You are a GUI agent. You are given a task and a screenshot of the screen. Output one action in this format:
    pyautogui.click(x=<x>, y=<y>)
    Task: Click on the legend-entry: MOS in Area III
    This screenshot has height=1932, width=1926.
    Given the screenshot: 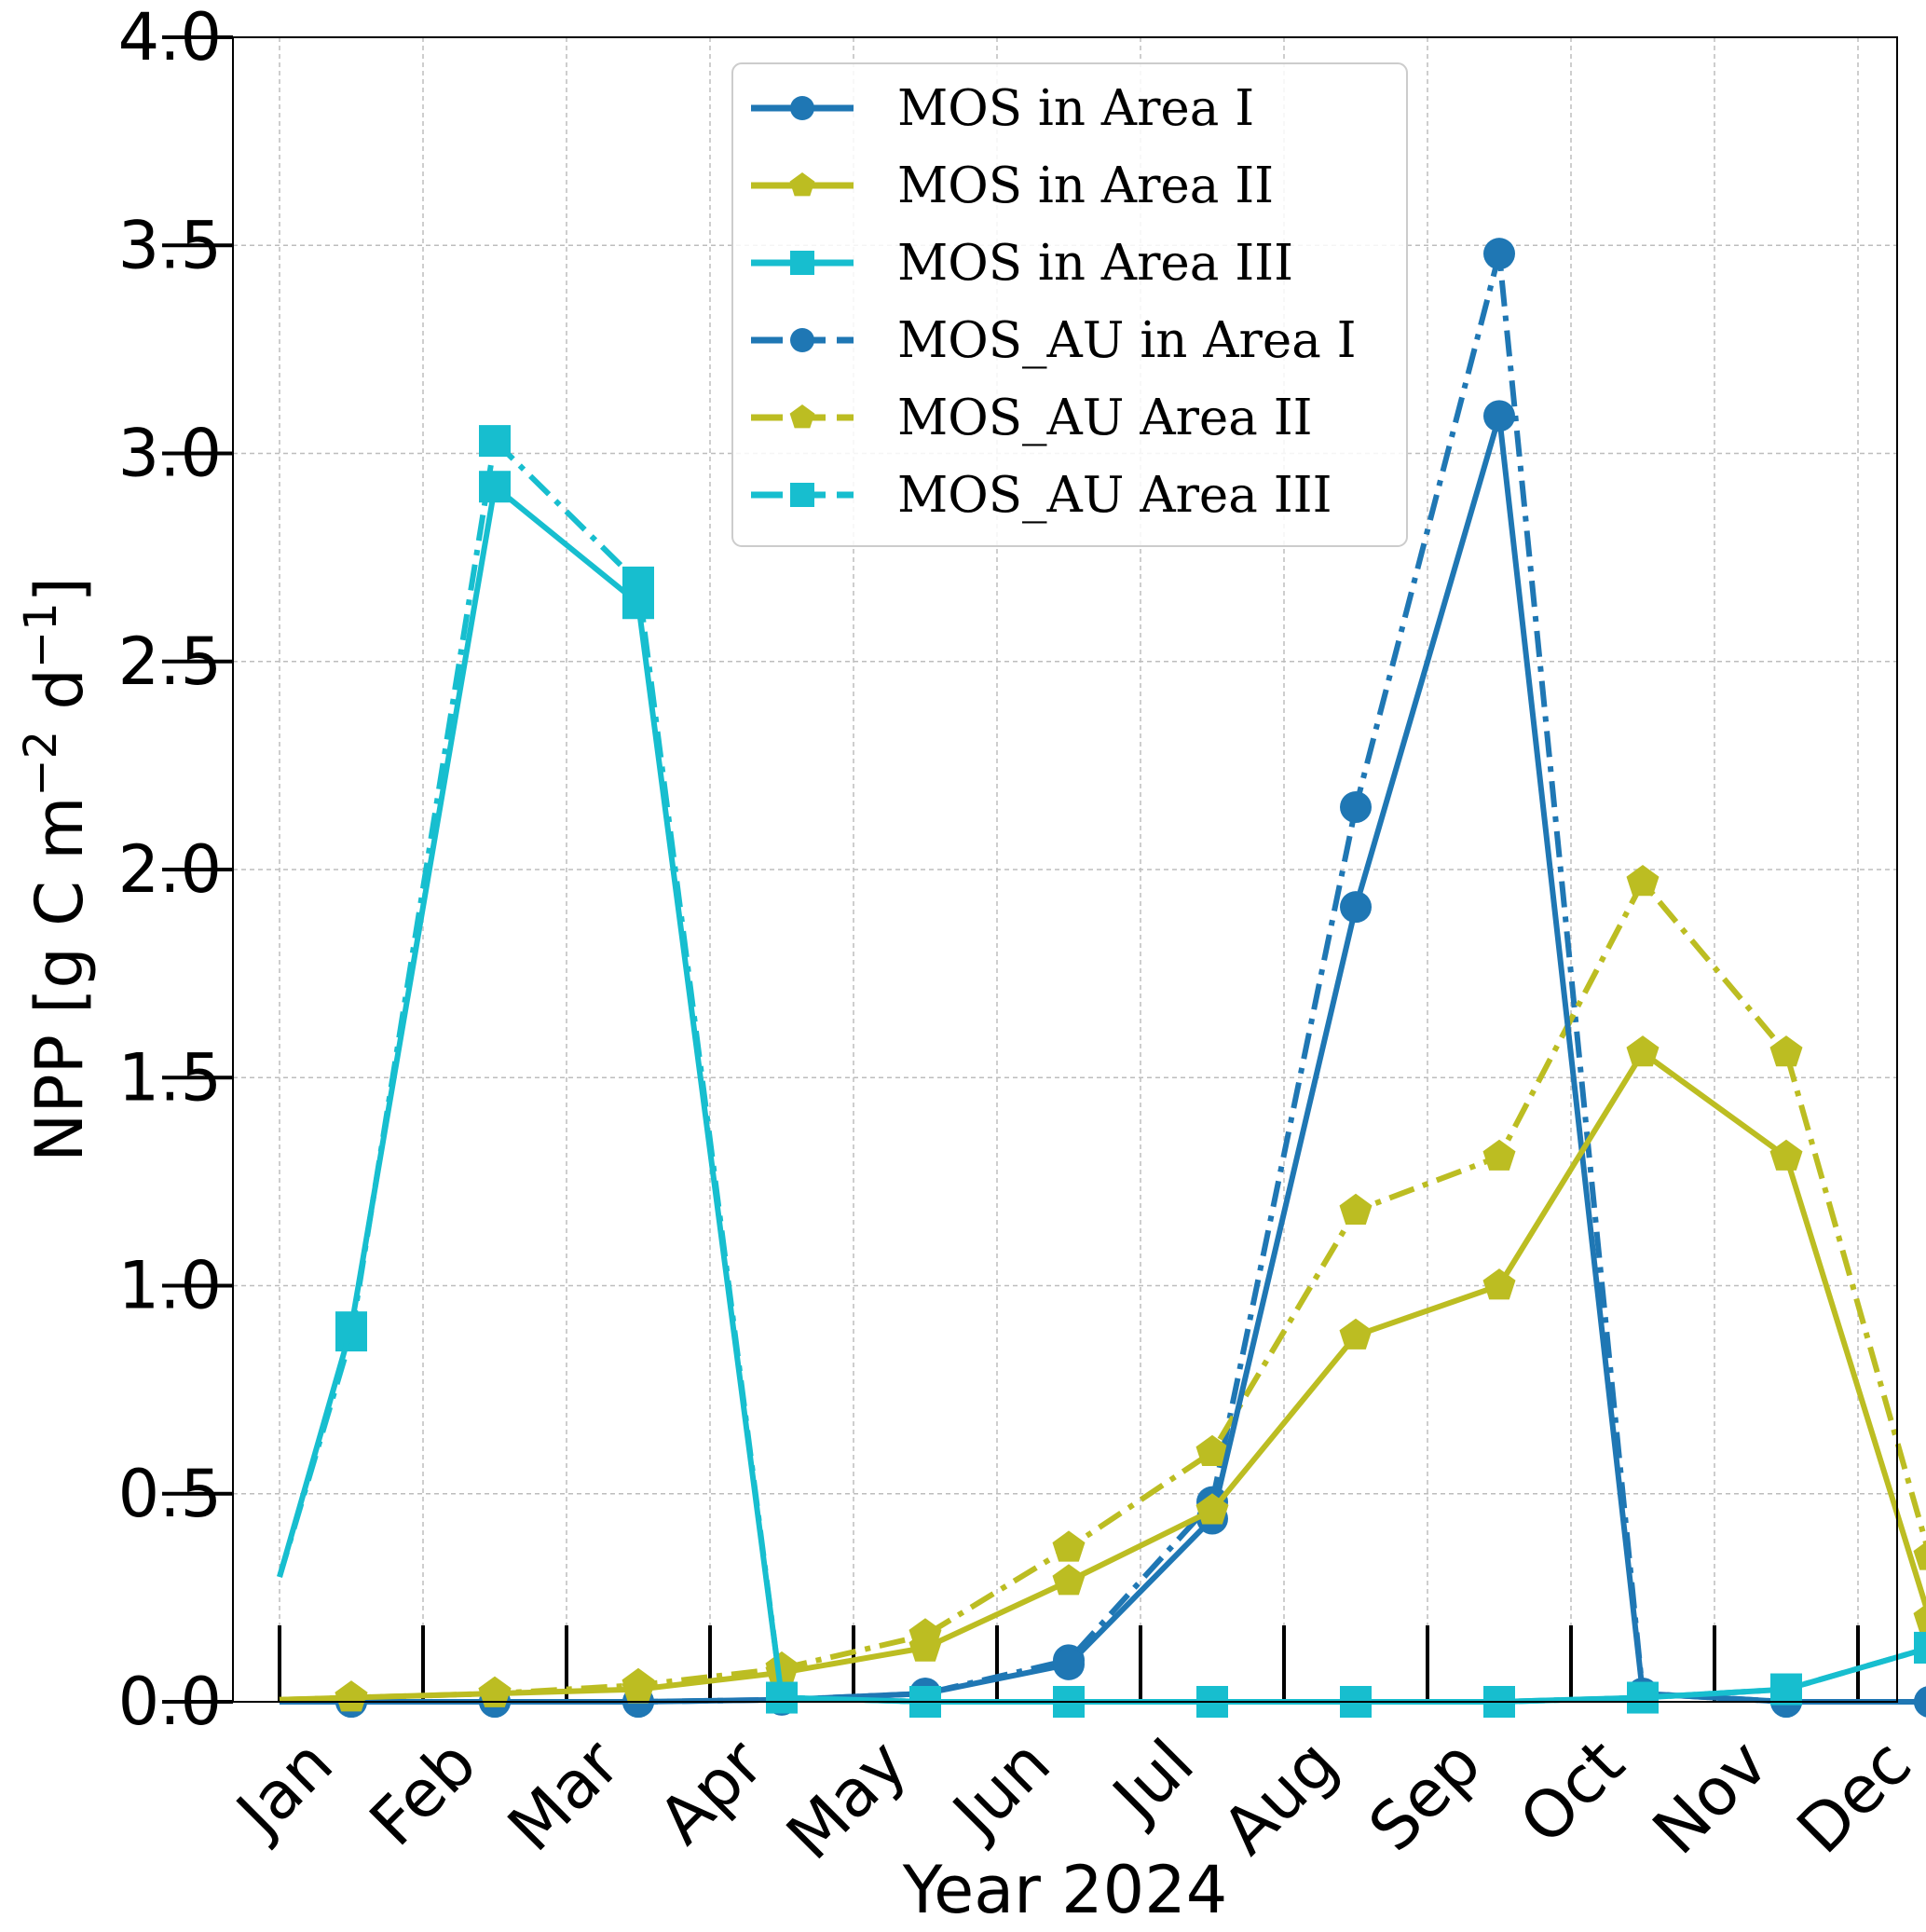 What is the action you would take?
    pyautogui.click(x=1022, y=263)
    